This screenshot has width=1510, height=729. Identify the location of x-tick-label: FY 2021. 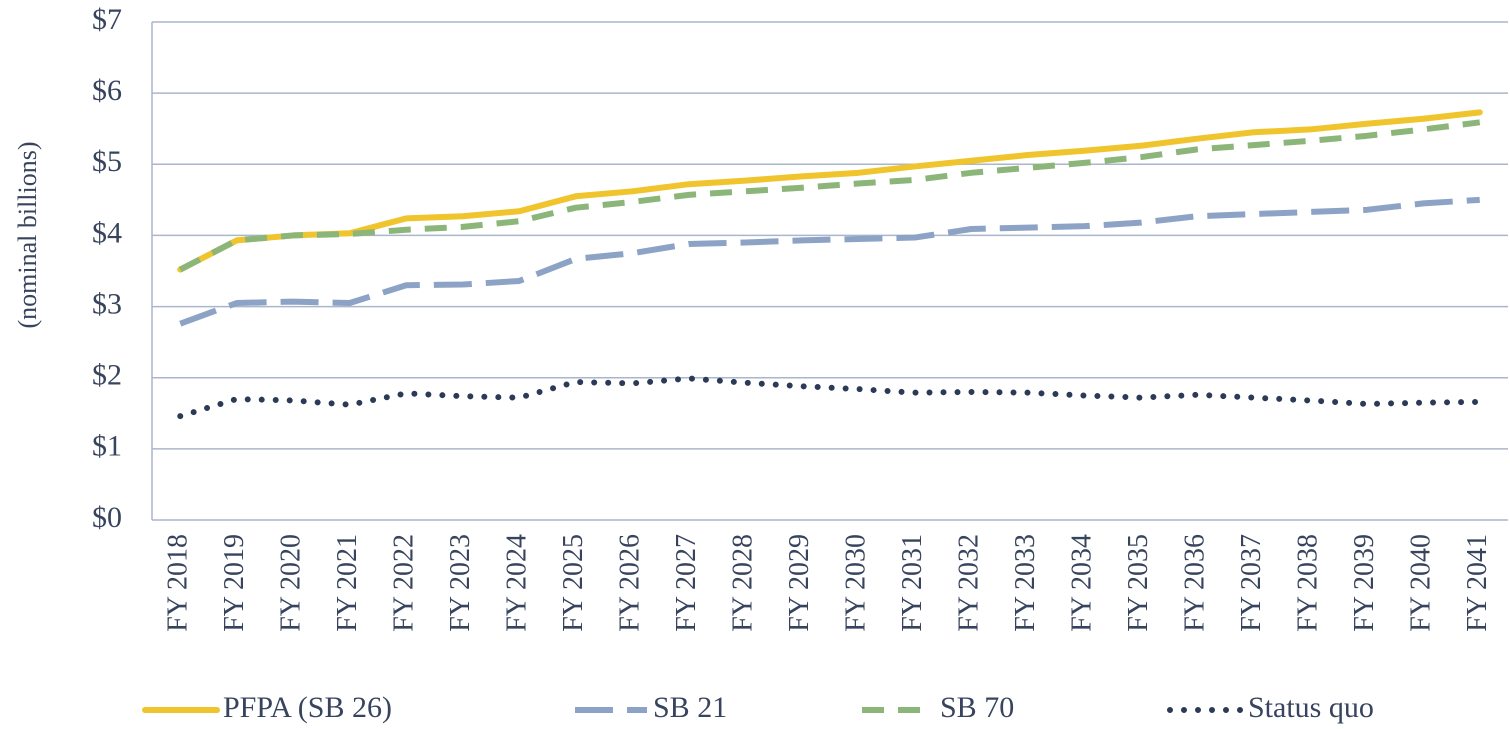
(347, 583).